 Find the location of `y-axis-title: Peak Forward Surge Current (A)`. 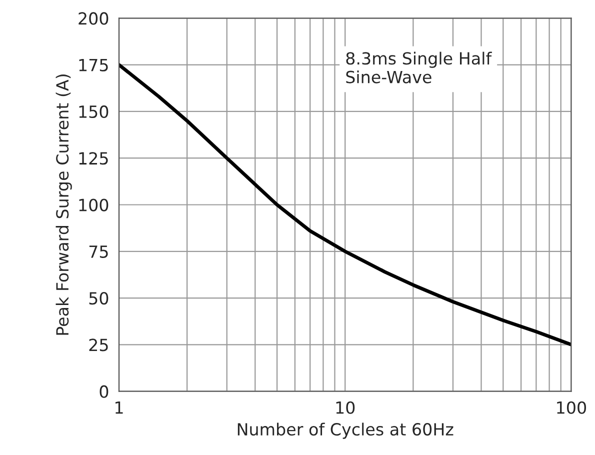

y-axis-title: Peak Forward Surge Current (A) is located at coordinates (64, 204).